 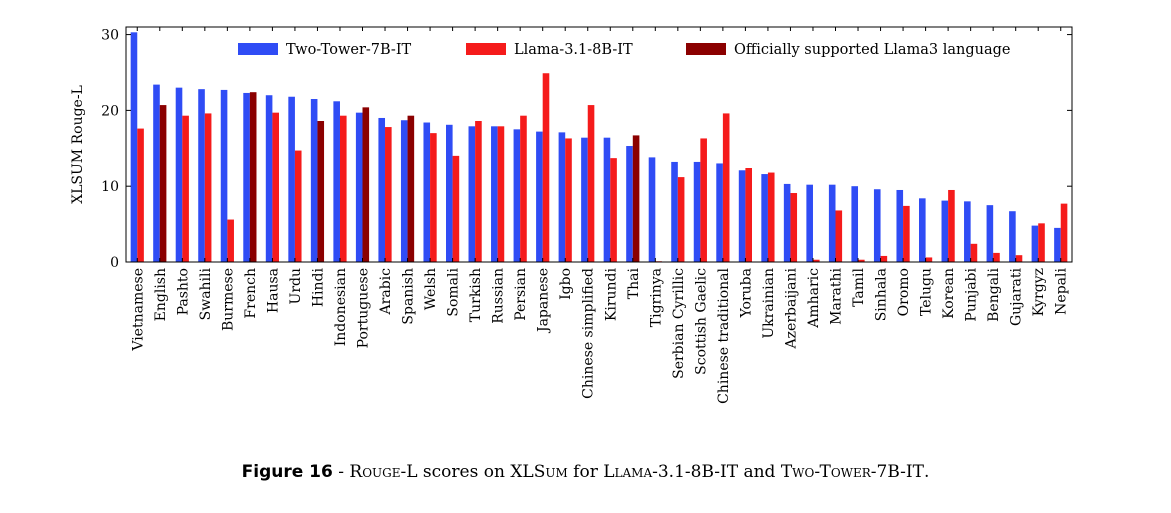 What do you see at coordinates (922, 230) in the screenshot?
I see `bar-telugu-two-tower` at bounding box center [922, 230].